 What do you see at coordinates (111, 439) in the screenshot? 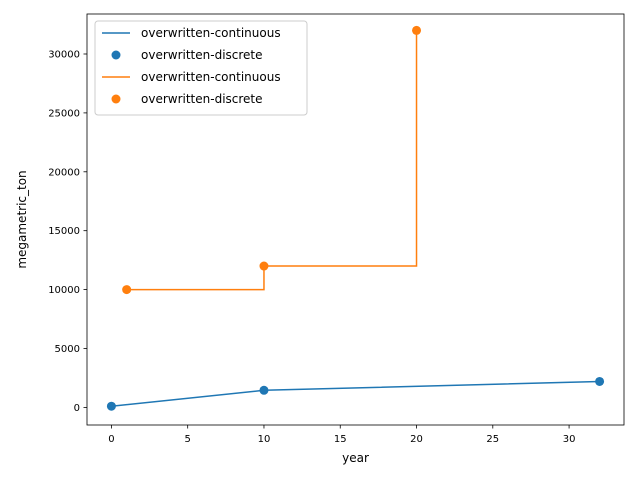
I see `x-tick-label: 0` at bounding box center [111, 439].